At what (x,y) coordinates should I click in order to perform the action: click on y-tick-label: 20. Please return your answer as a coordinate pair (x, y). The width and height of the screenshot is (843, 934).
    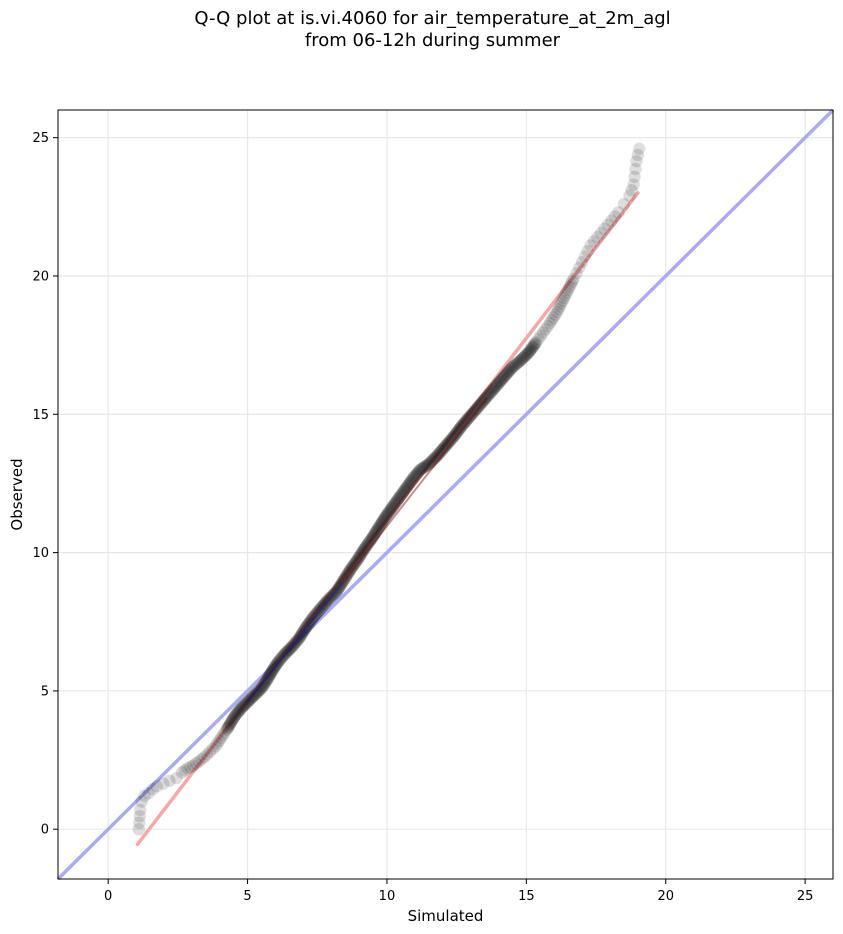
    Looking at the image, I should click on (40, 276).